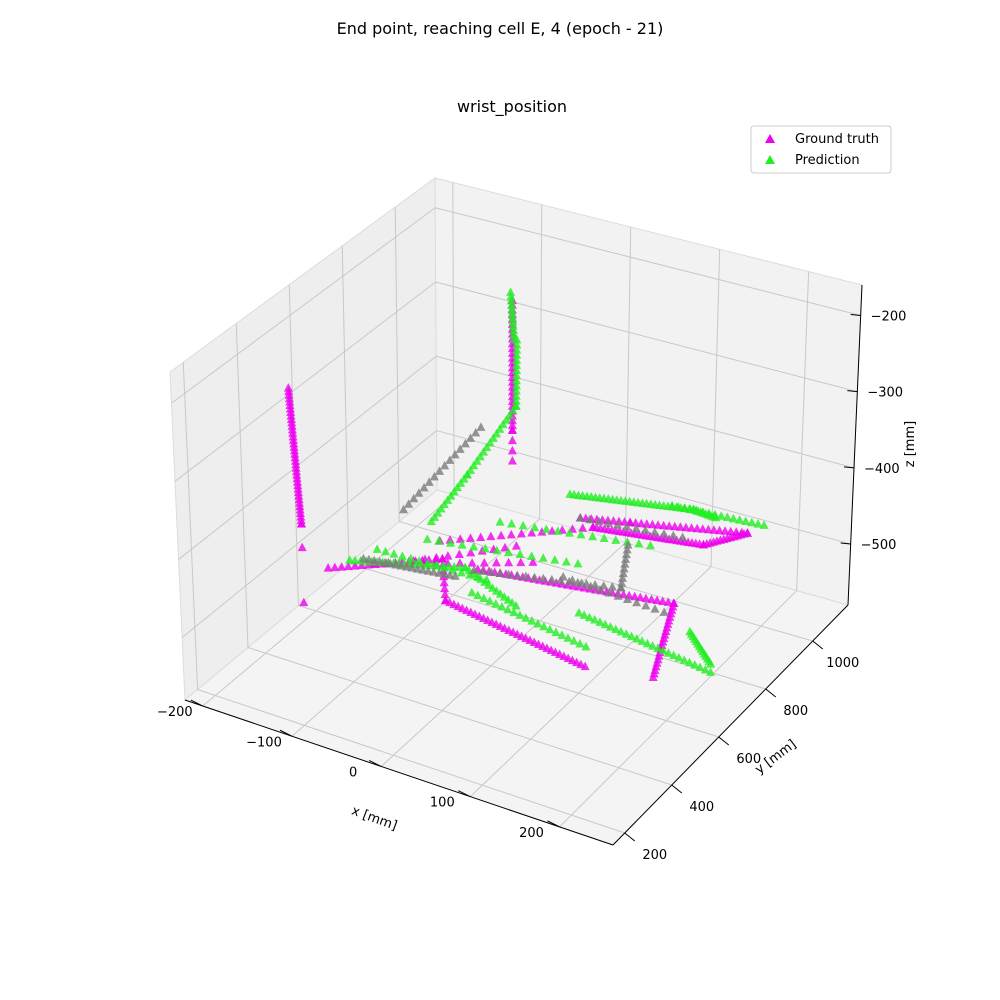  What do you see at coordinates (827, 160) in the screenshot?
I see `legend-label-prediction: Prediction` at bounding box center [827, 160].